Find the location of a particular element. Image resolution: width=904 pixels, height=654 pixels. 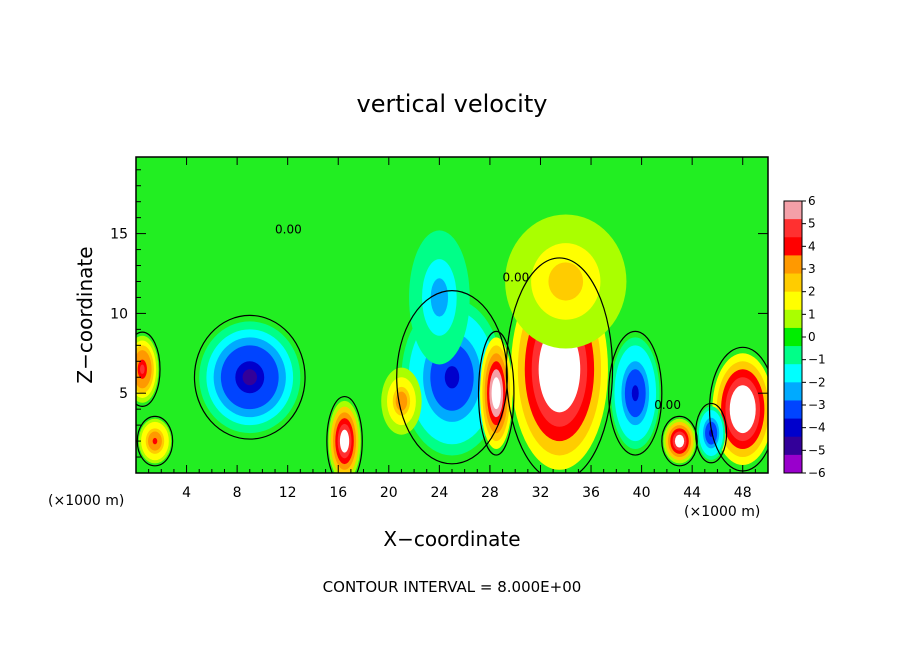

colorbar-label: −4 is located at coordinates (817, 428).